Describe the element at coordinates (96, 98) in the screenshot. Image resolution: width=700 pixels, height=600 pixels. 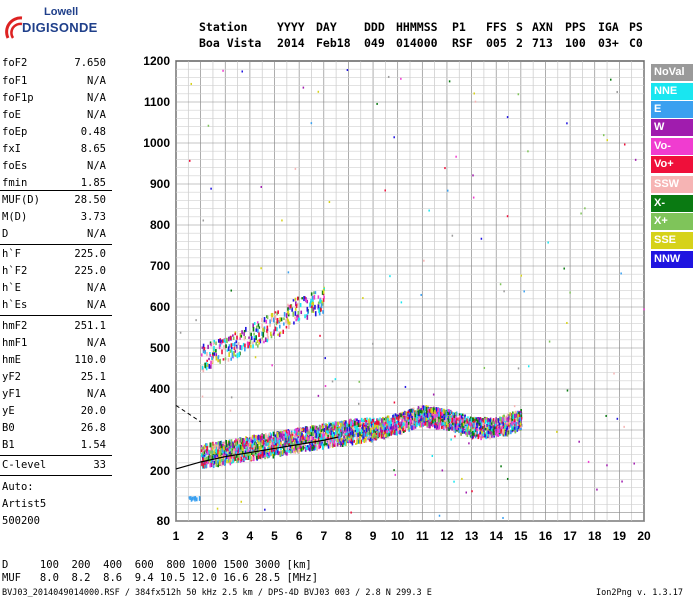
I see `param-value: N/A` at that location.